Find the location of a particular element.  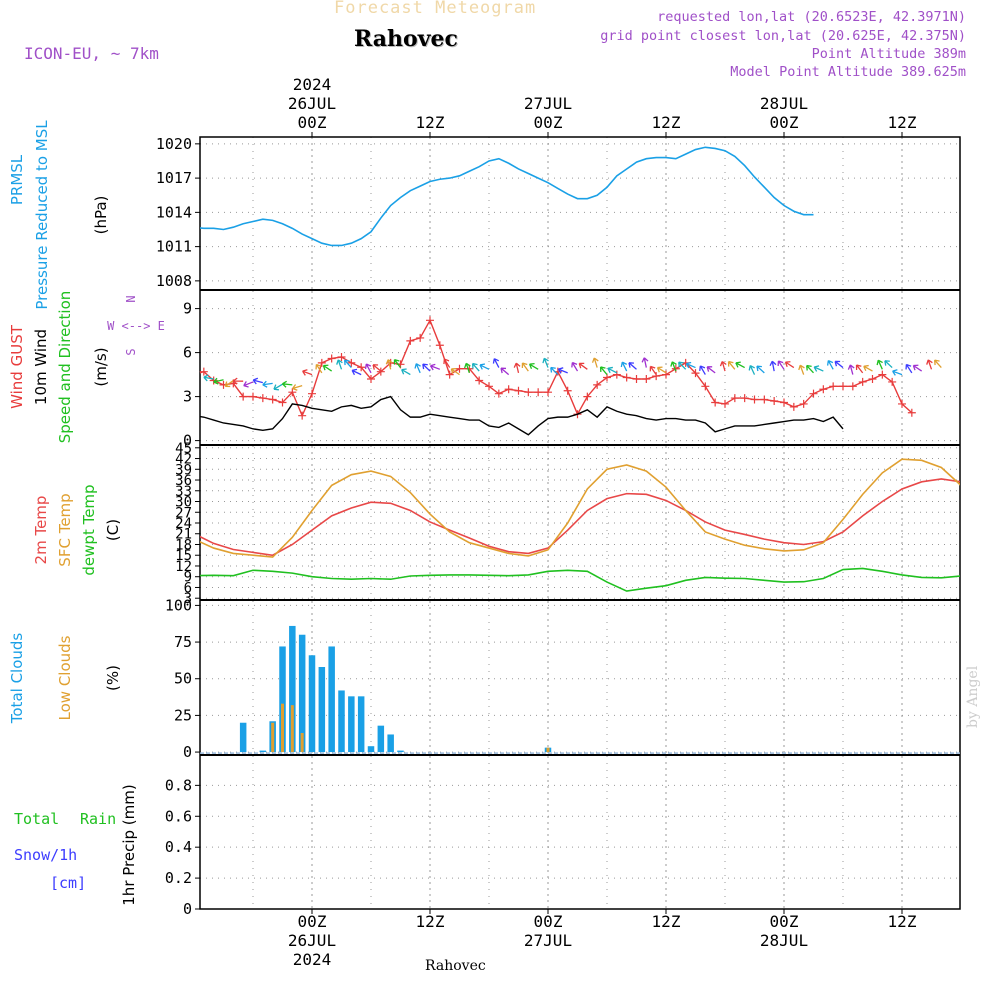

pressure-tick-label: 1011 is located at coordinates (174, 247).